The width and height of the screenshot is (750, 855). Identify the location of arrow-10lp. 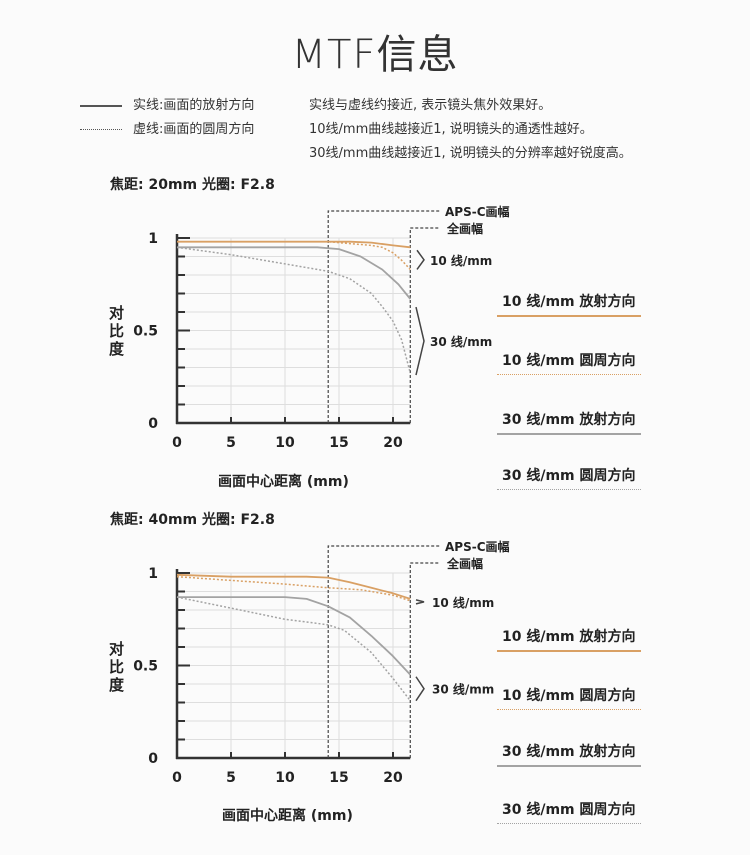
(420, 602).